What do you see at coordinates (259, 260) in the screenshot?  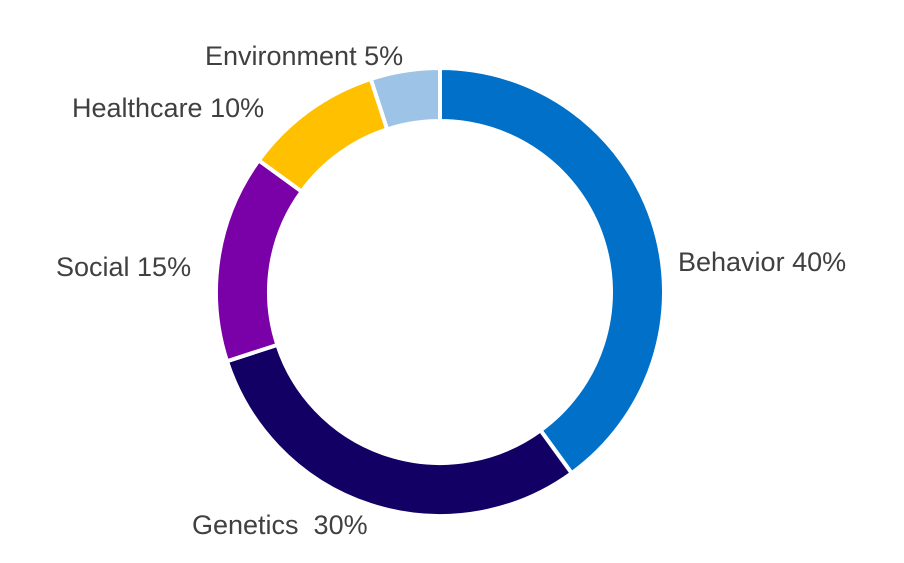 I see `donut-slice-social` at bounding box center [259, 260].